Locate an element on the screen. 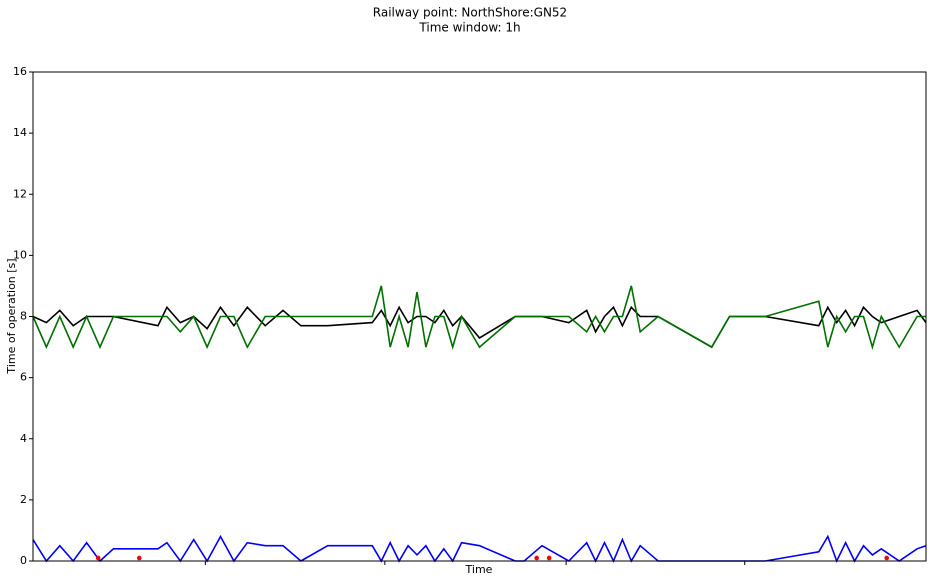 This screenshot has height=582, width=936. chart-subtitle: Time window: 1h is located at coordinates (469, 28).